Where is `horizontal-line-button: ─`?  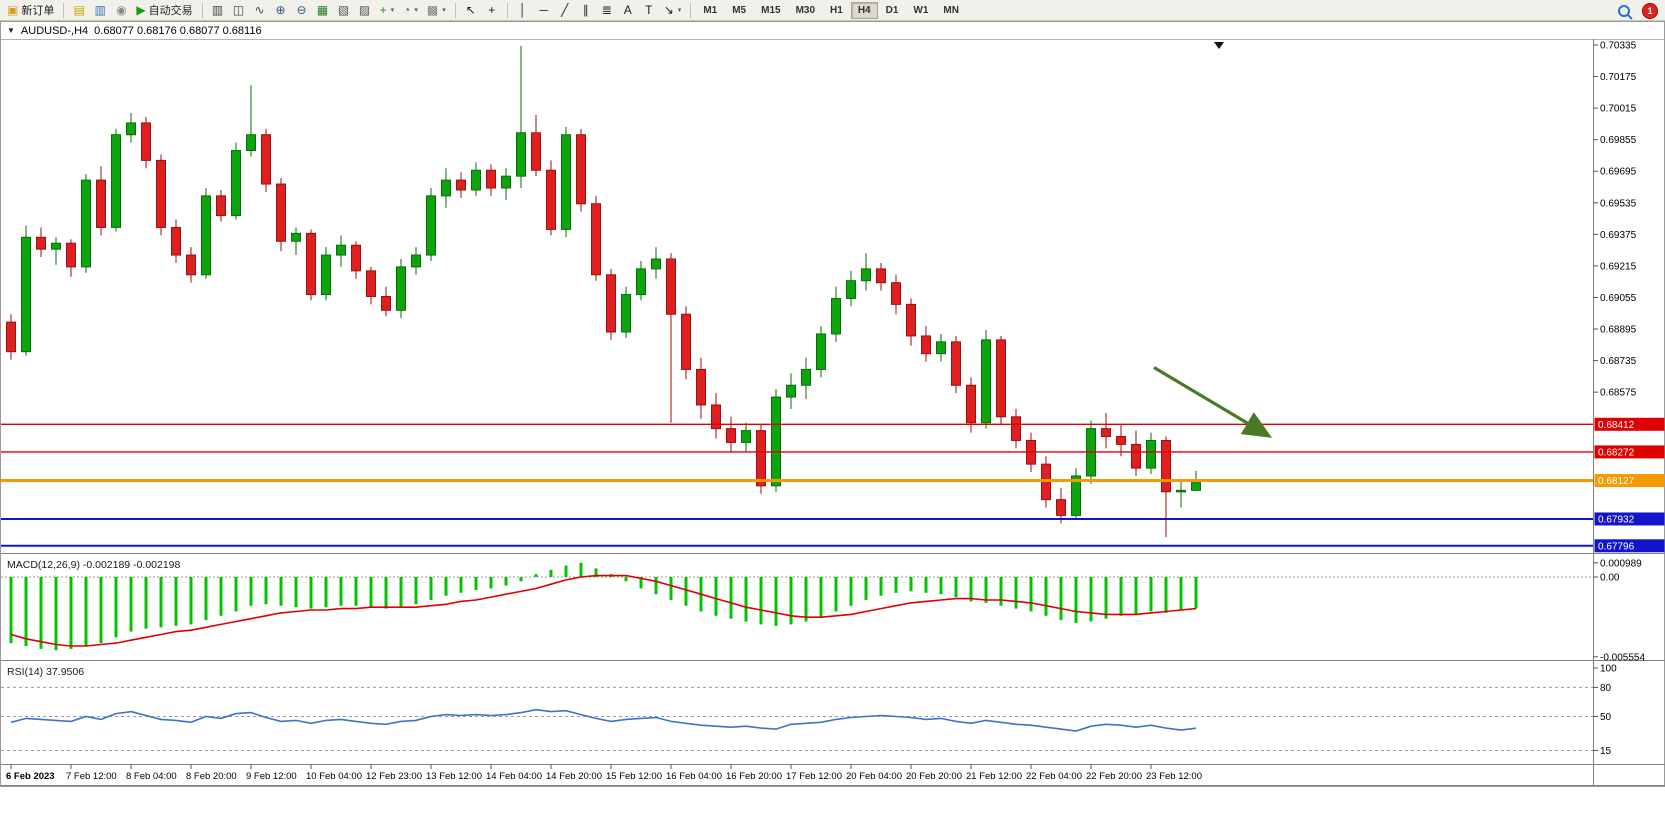 horizontal-line-button: ─ is located at coordinates (544, 10).